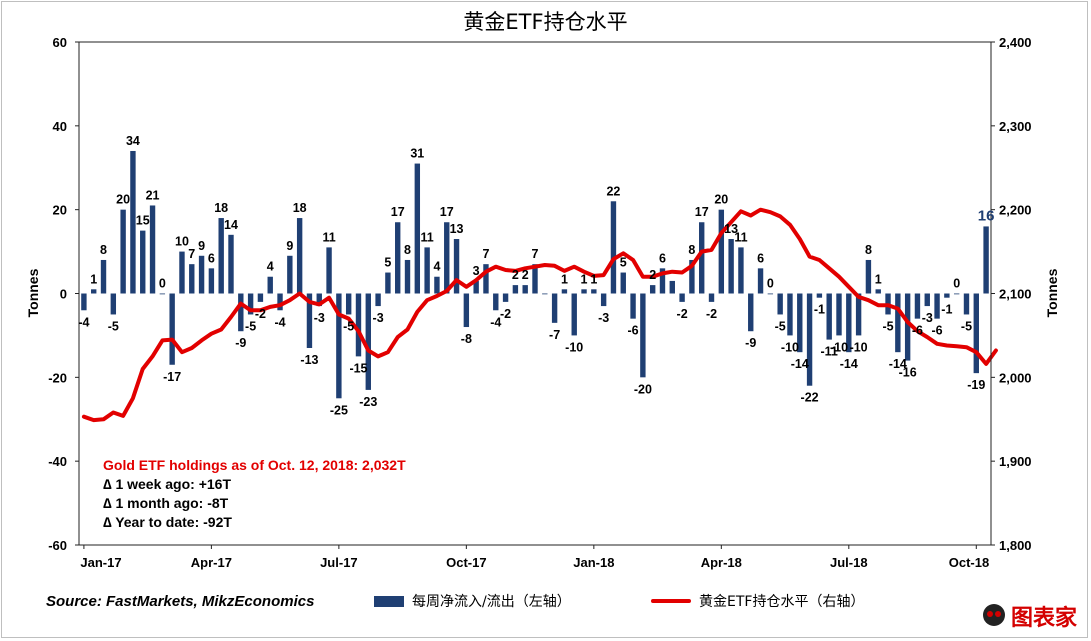 This screenshot has height=641, width=1091. I want to click on bar-value-label: -19, so click(976, 385).